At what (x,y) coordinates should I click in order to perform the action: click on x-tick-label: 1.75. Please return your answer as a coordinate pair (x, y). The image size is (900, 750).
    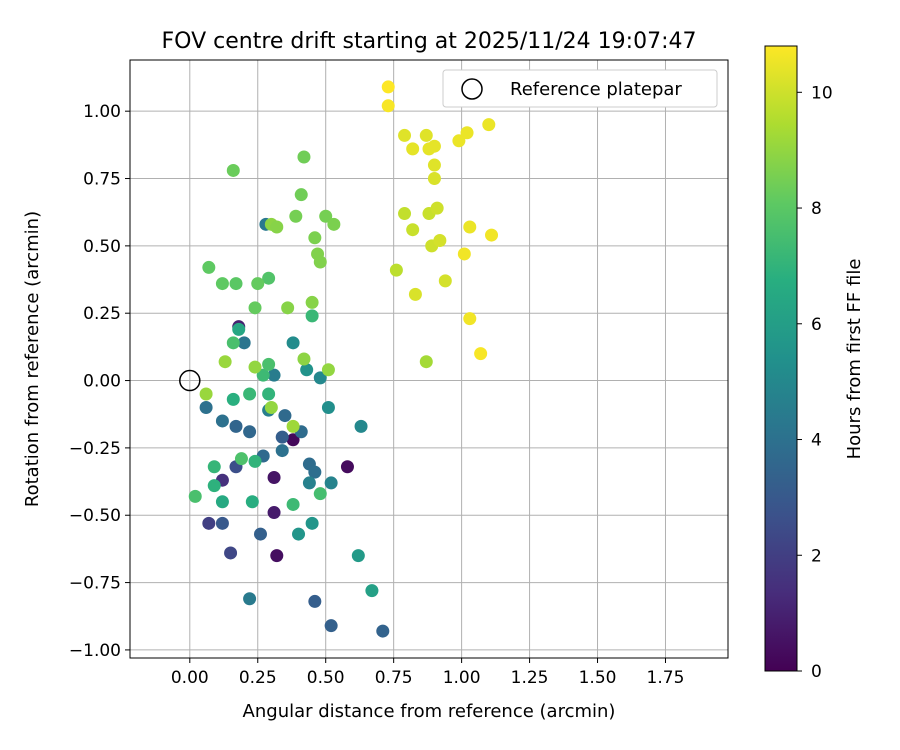
    Looking at the image, I should click on (666, 678).